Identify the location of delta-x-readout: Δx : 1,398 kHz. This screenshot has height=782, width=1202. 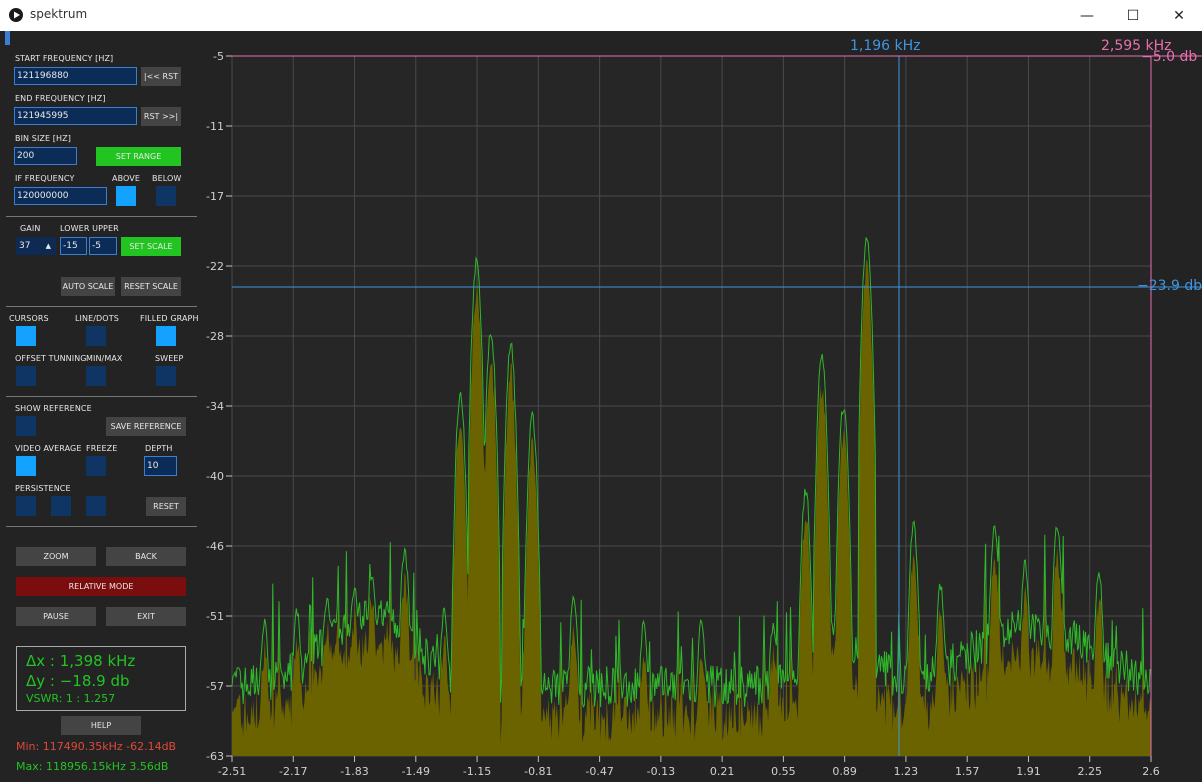
(81, 661).